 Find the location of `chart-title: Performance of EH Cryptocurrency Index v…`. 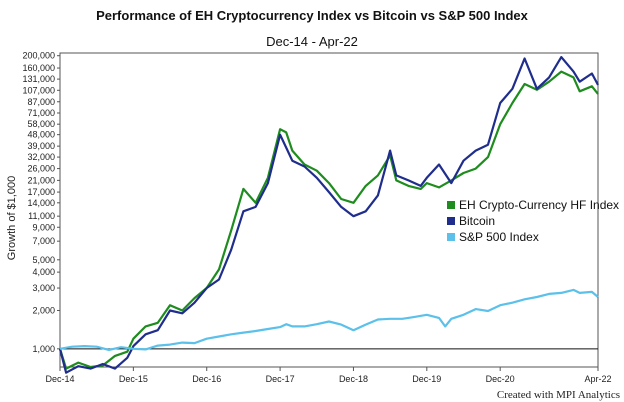

chart-title: Performance of EH Cryptocurrency Index v… is located at coordinates (312, 15).